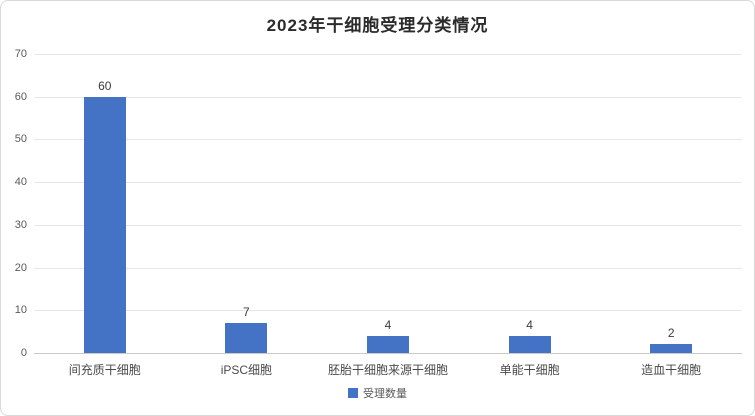 This screenshot has height=416, width=755. What do you see at coordinates (20, 139) in the screenshot?
I see `y-tick-label: 50` at bounding box center [20, 139].